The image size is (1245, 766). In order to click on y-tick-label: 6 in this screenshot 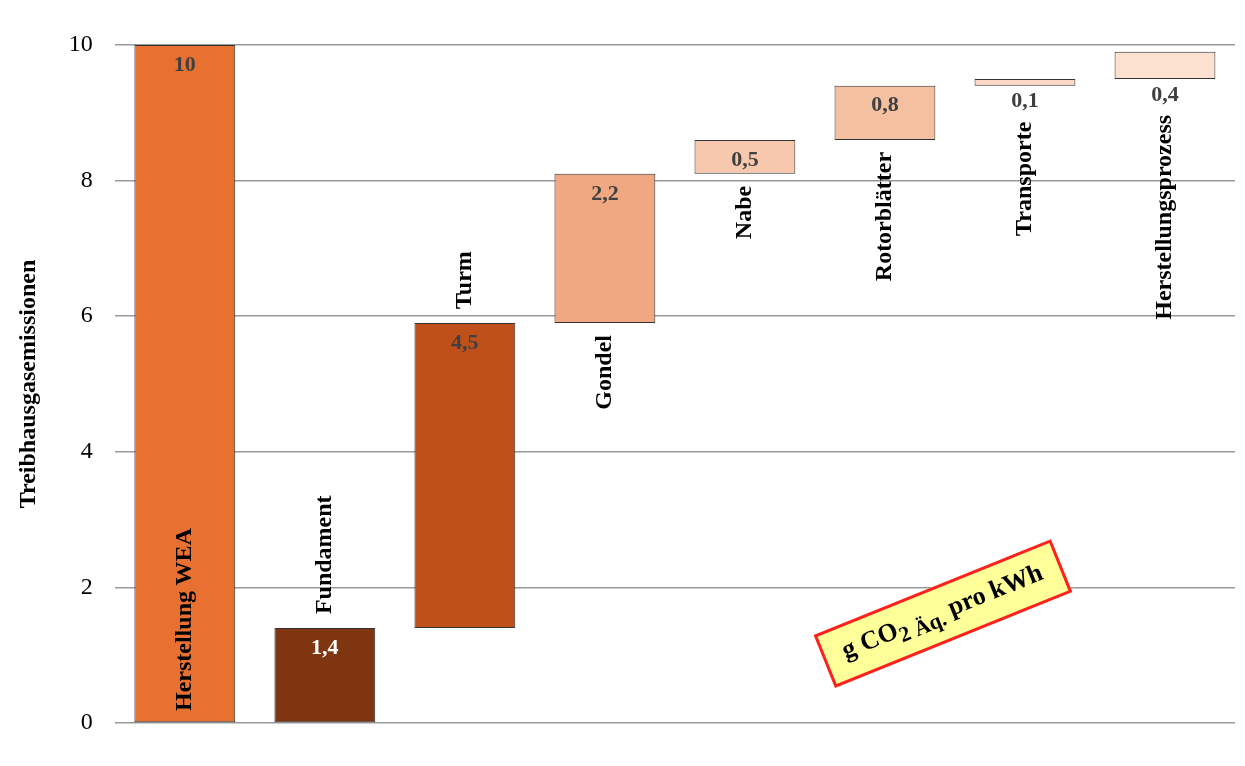, I will do `click(86, 314)`.